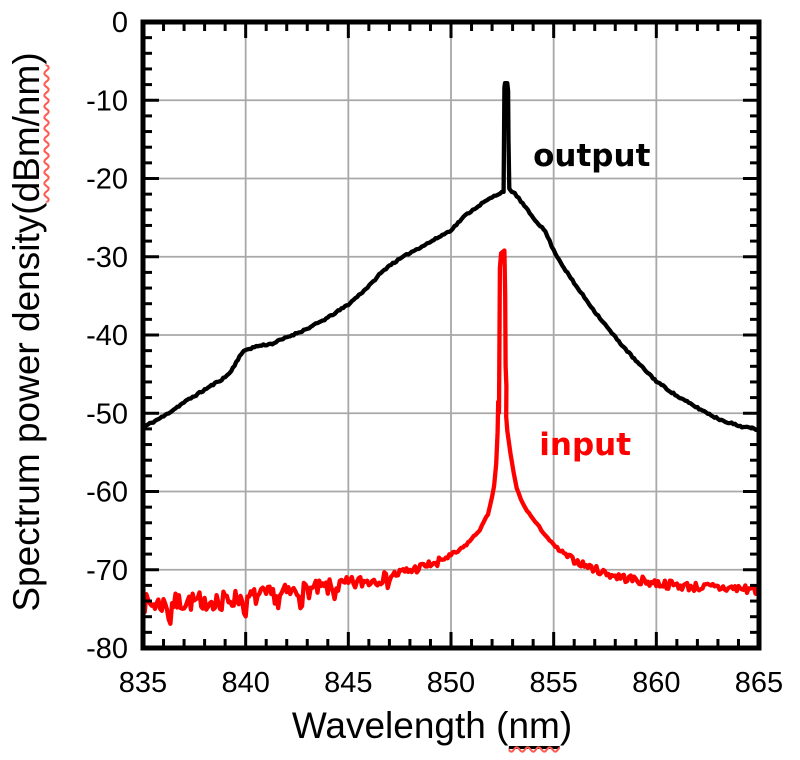  Describe the element at coordinates (107, 101) in the screenshot. I see `y-tick-label: -10` at that location.